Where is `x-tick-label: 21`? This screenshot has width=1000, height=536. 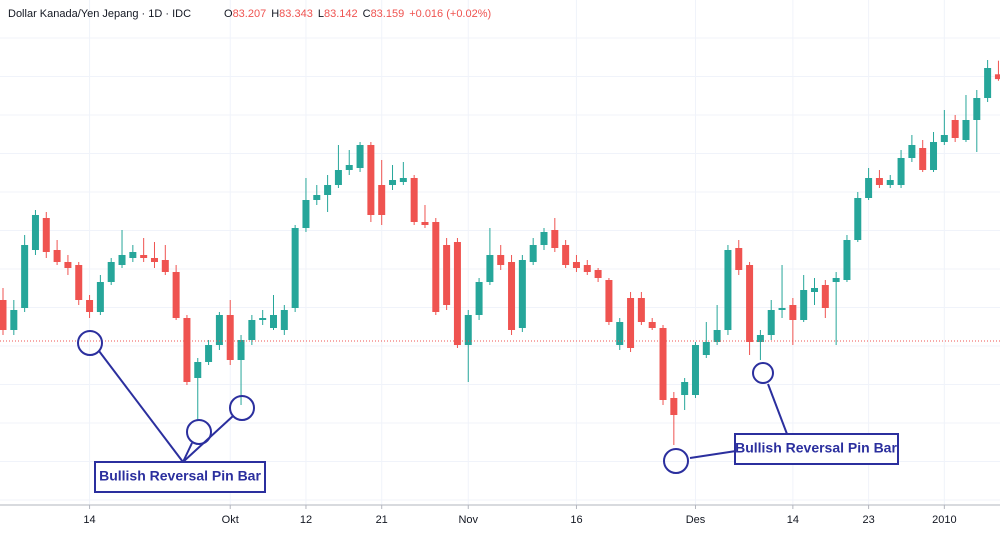 x-tick-label: 21 is located at coordinates (382, 520).